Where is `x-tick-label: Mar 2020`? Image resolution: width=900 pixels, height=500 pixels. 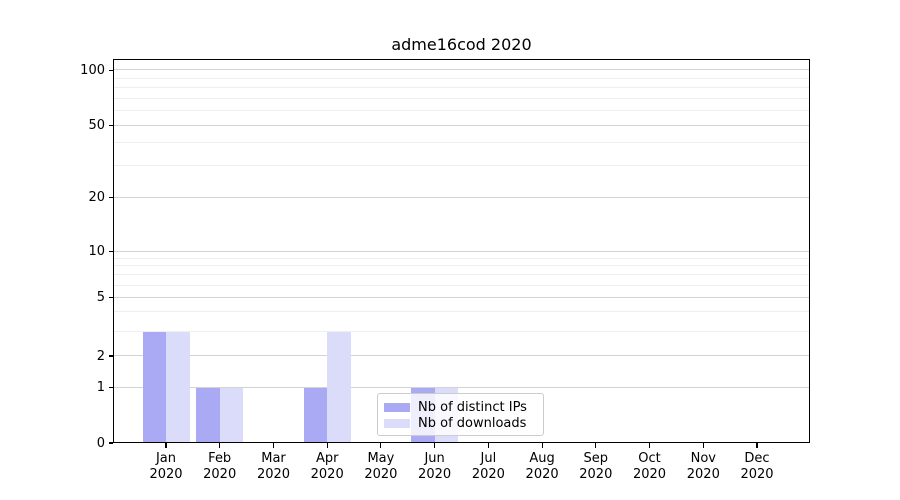 x-tick-label: Mar 2020 is located at coordinates (273, 467).